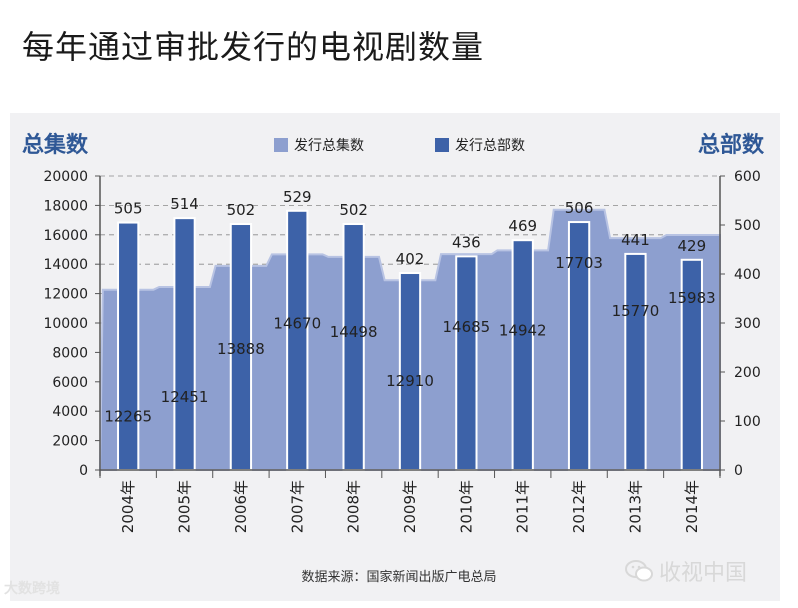  What do you see at coordinates (65, 177) in the screenshot?
I see `left-tick-label: 20000` at bounding box center [65, 177].